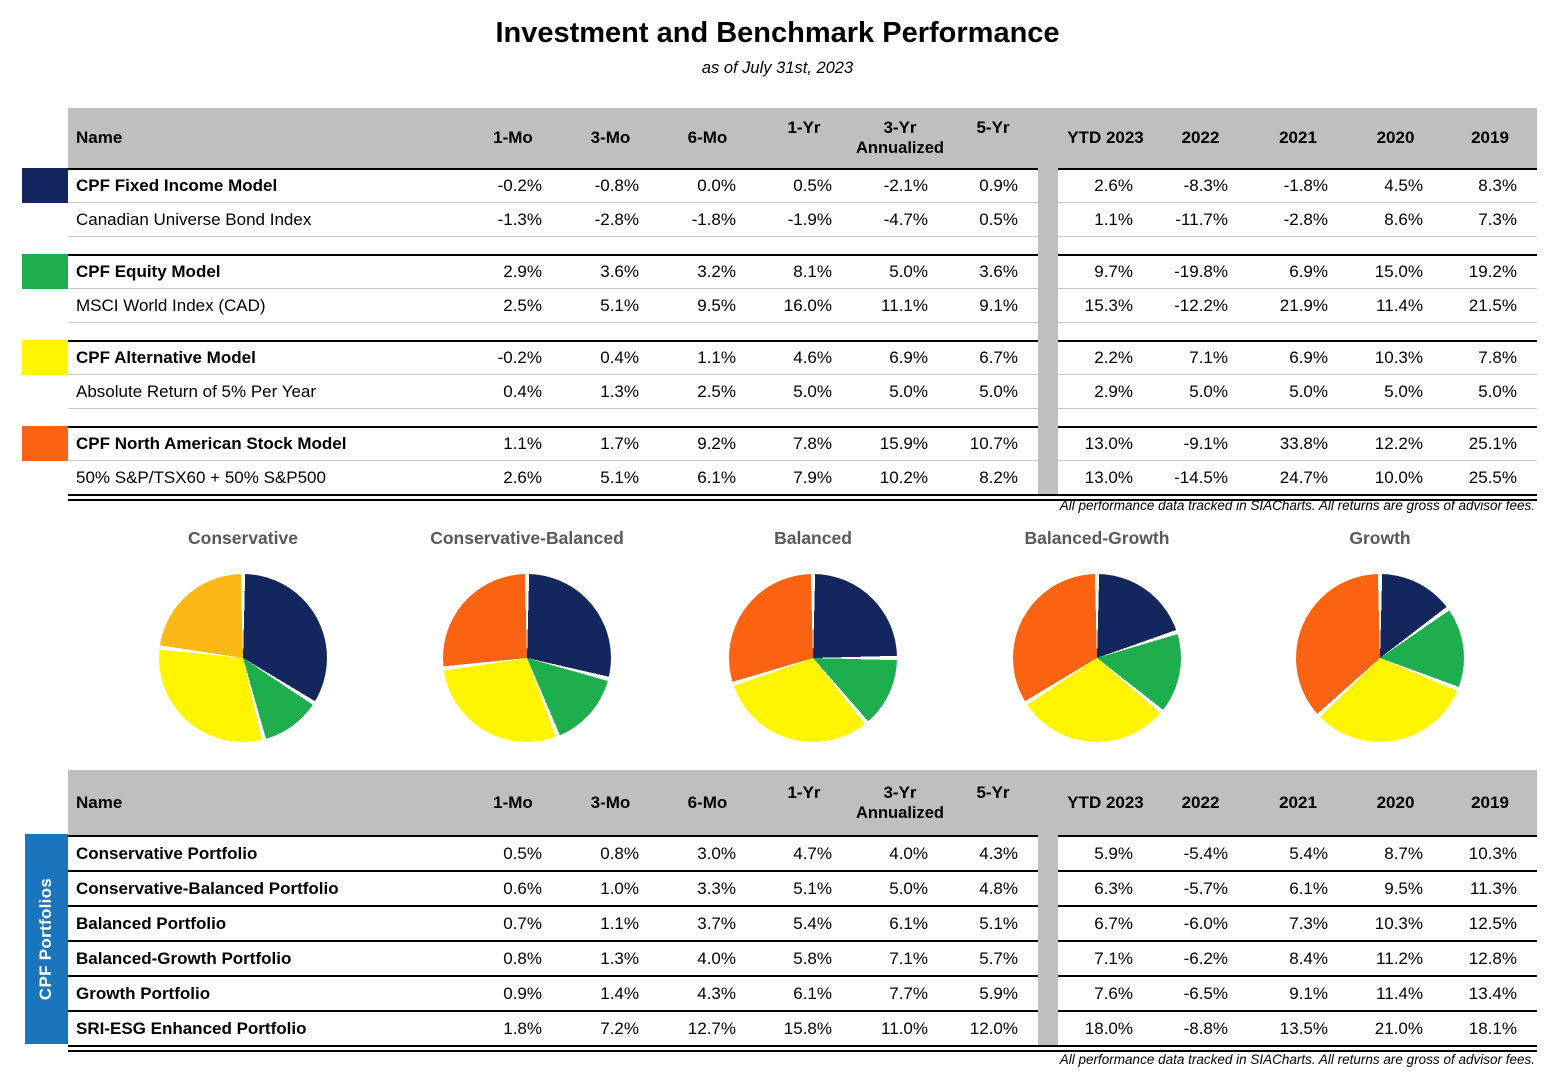 This screenshot has height=1072, width=1555. I want to click on value-cell: 12.8%, so click(1492, 958).